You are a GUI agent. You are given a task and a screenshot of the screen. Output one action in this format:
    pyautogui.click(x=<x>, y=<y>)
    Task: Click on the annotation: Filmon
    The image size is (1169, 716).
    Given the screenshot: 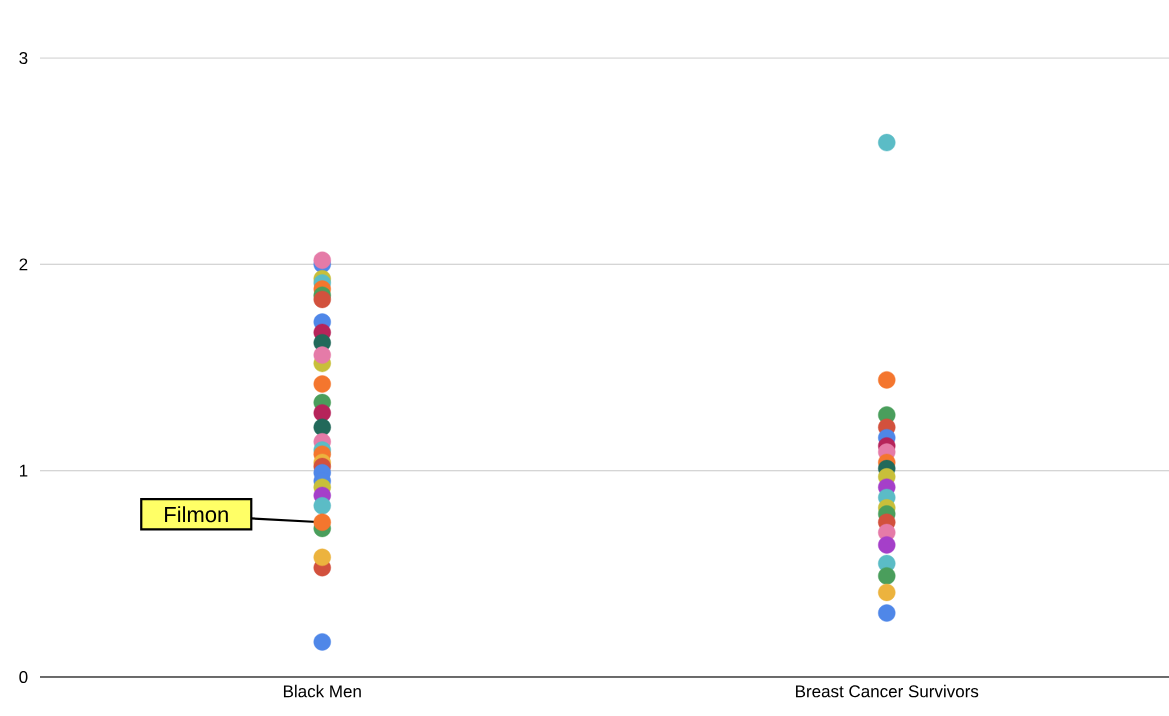 What is the action you would take?
    pyautogui.click(x=196, y=514)
    